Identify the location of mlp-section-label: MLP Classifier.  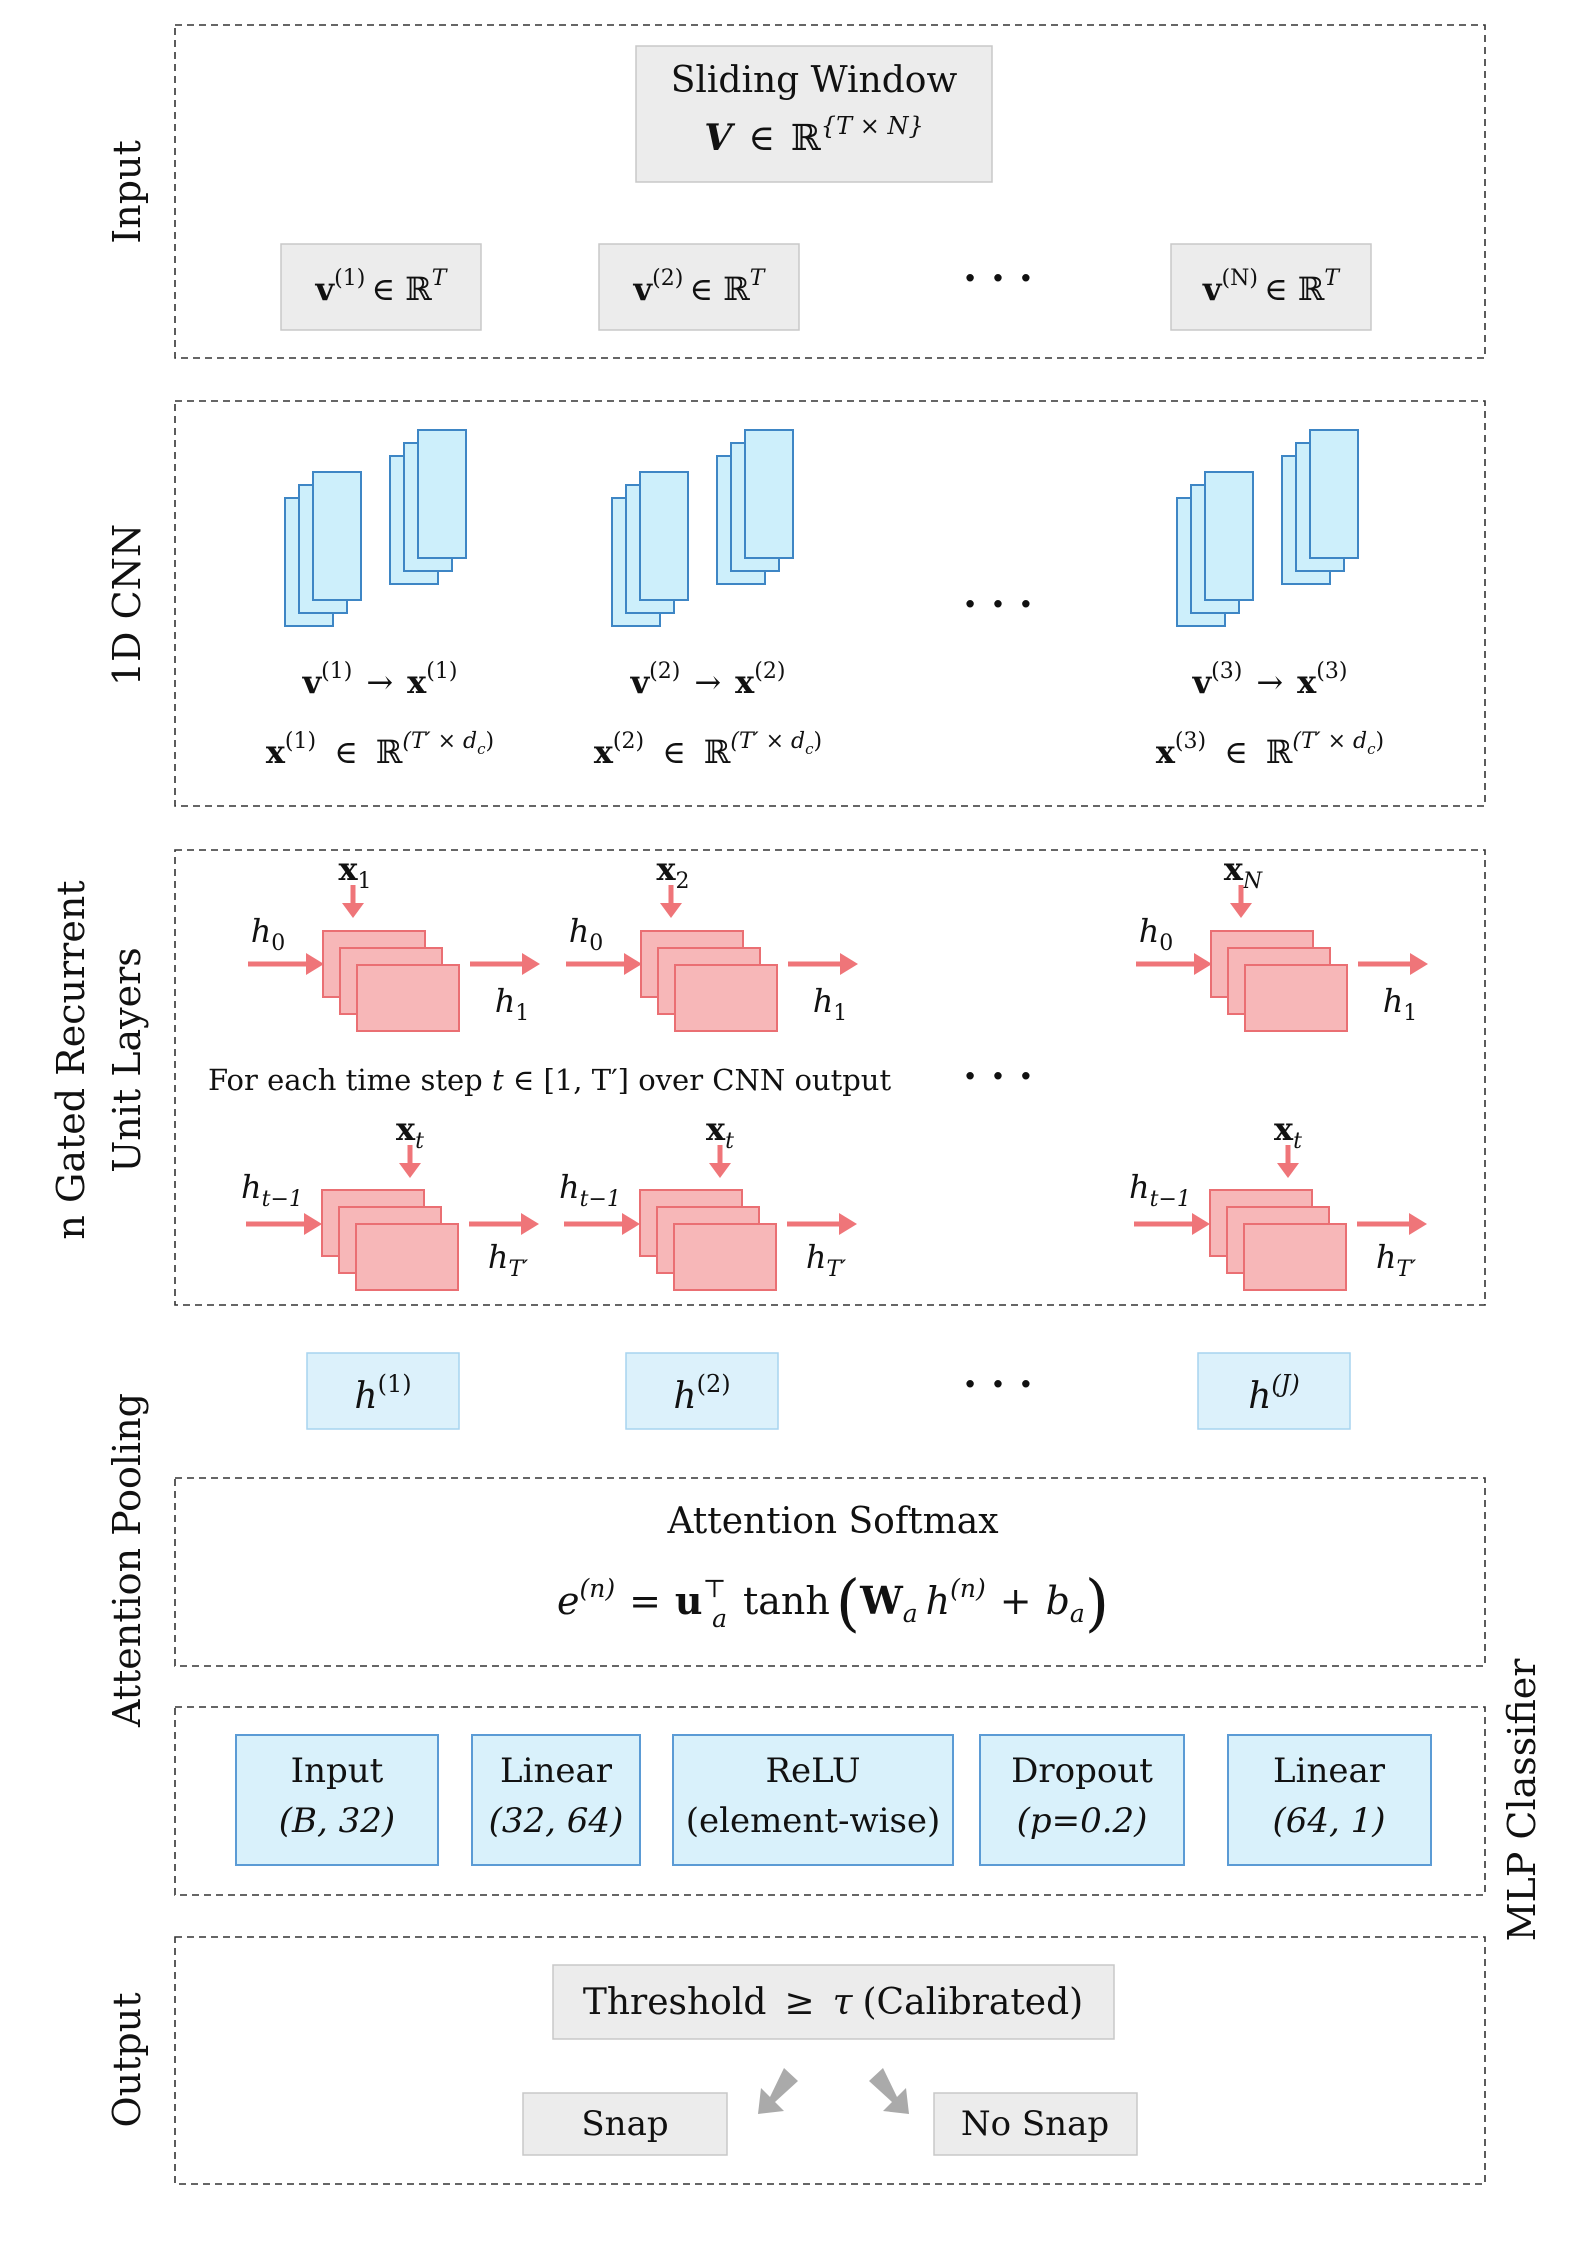
(1522, 1800).